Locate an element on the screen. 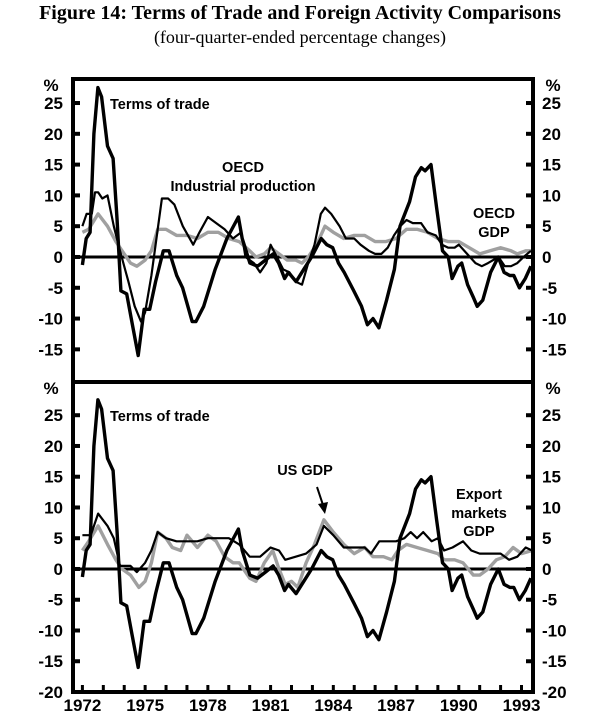 This screenshot has height=715, width=600. series-line-export-markets-gdp is located at coordinates (306, 554).